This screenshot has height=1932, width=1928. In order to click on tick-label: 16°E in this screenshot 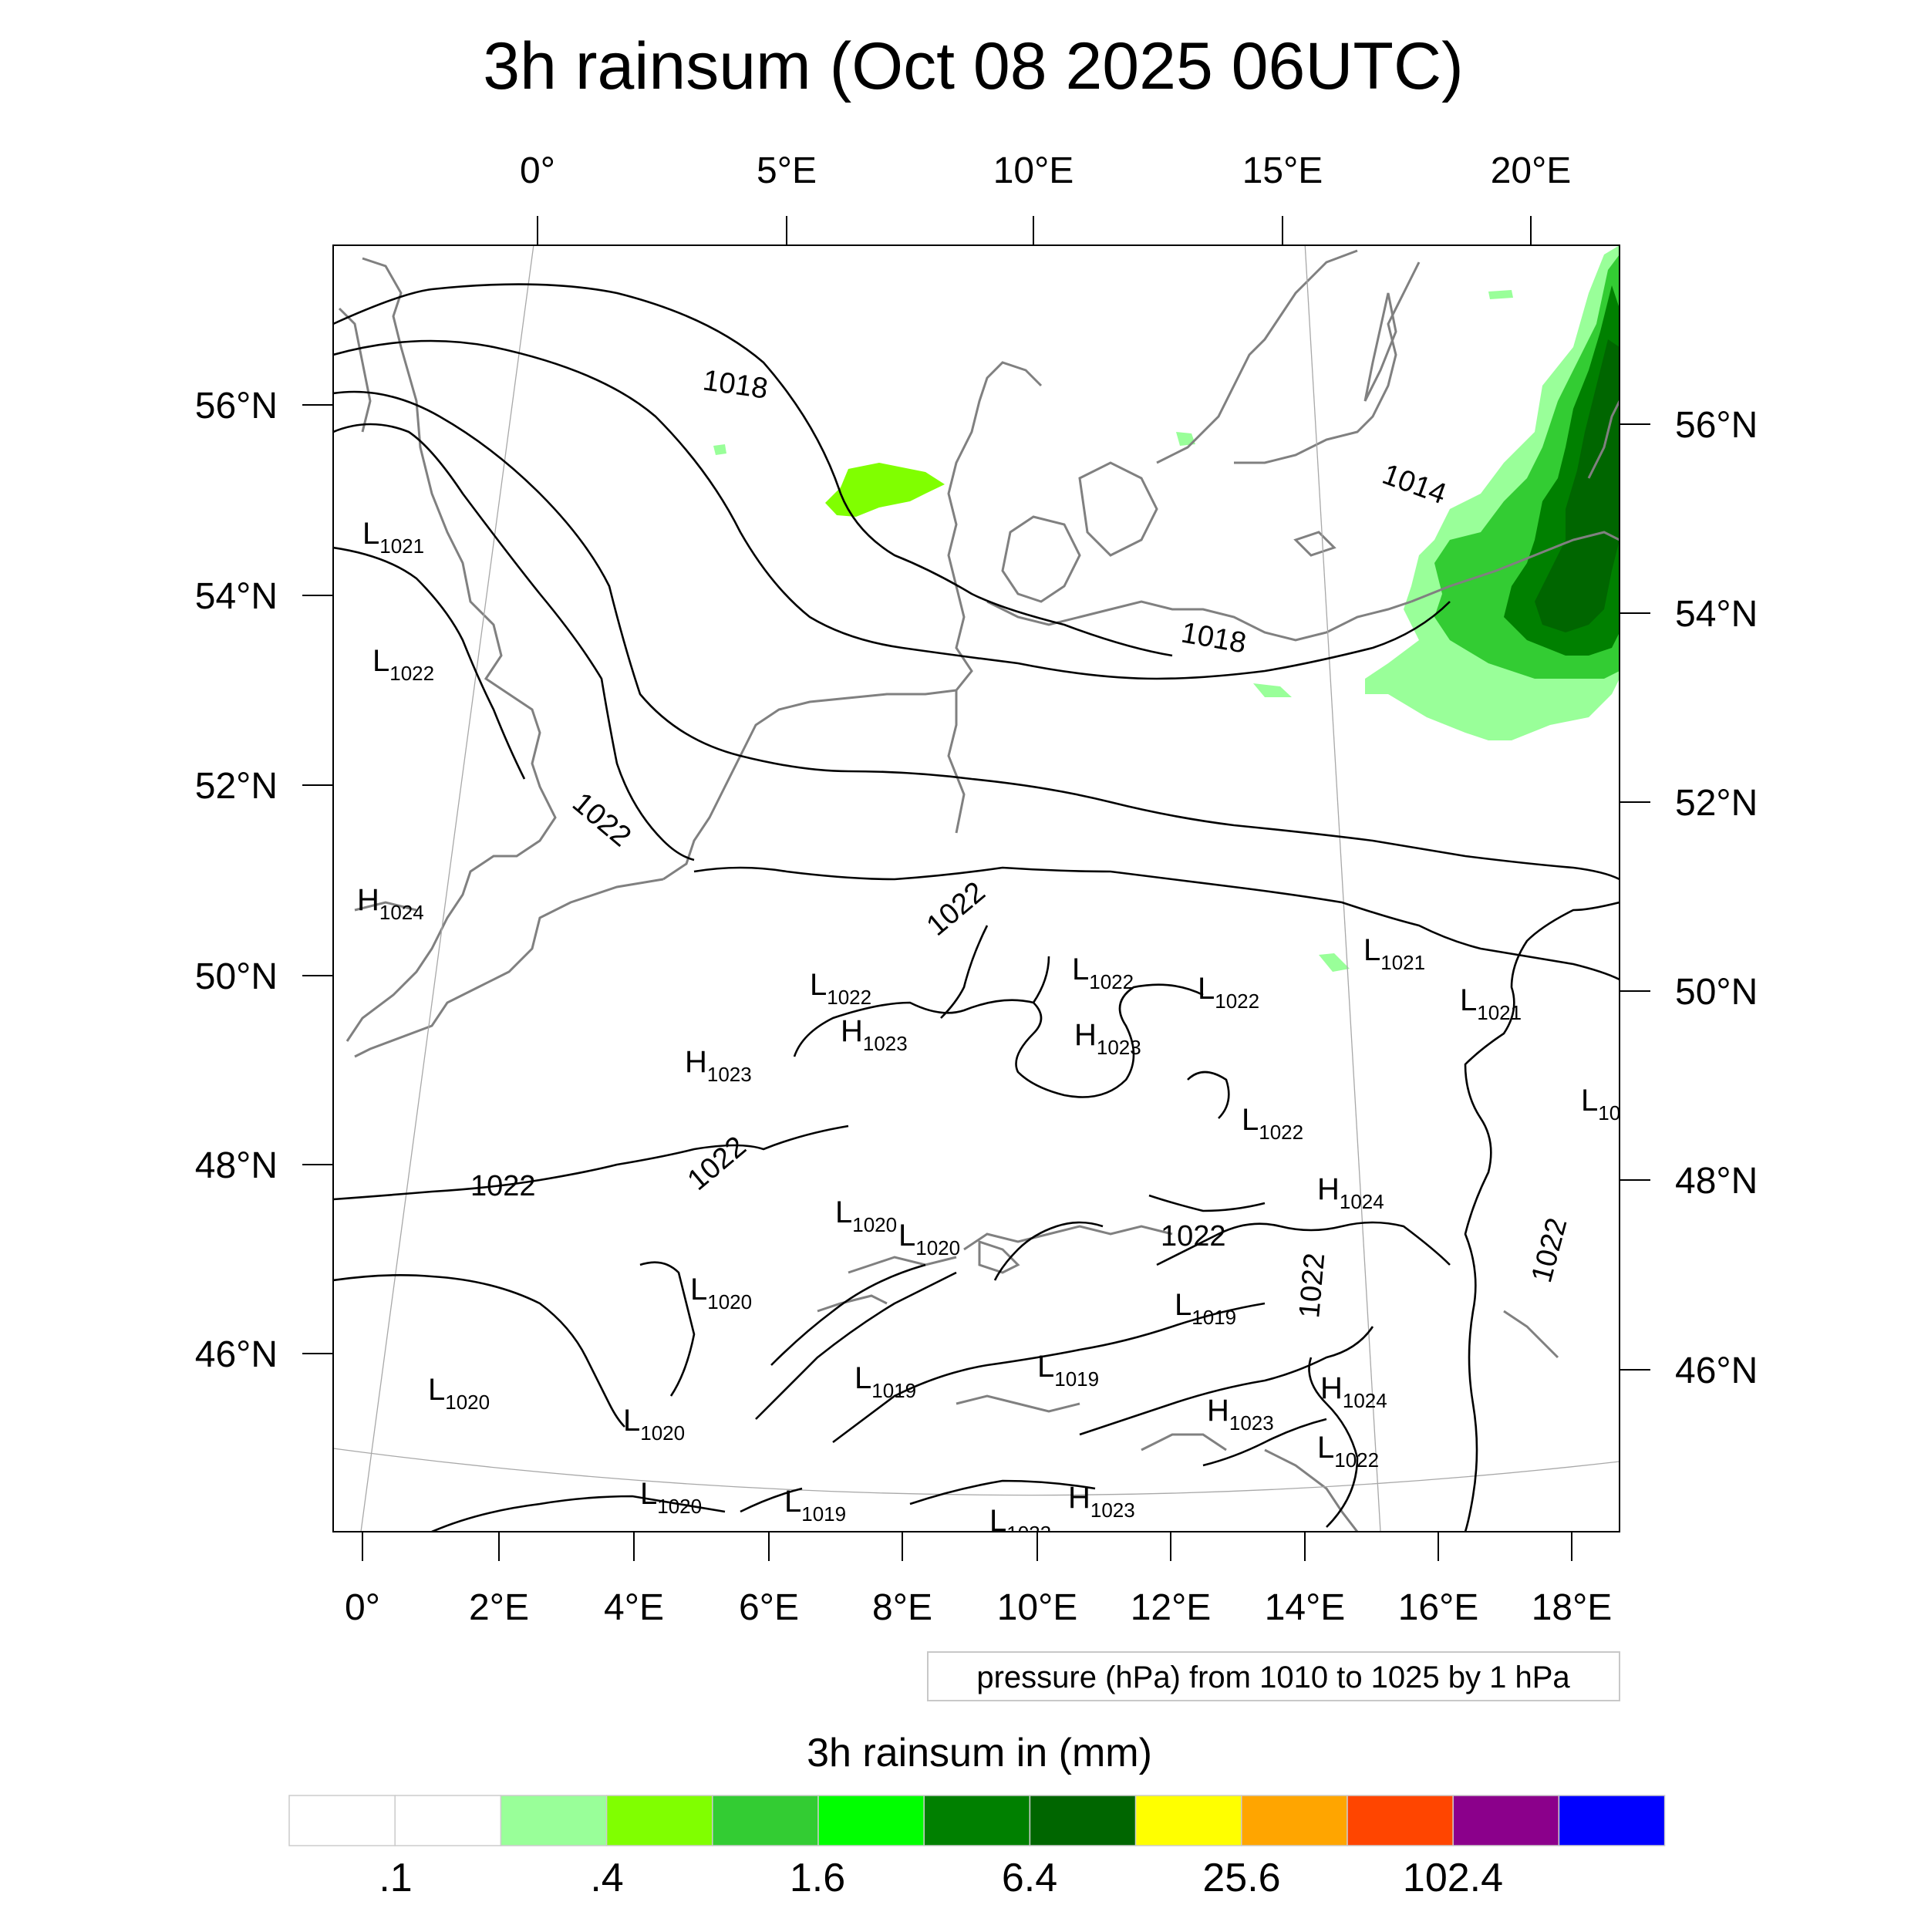, I will do `click(1438, 1607)`.